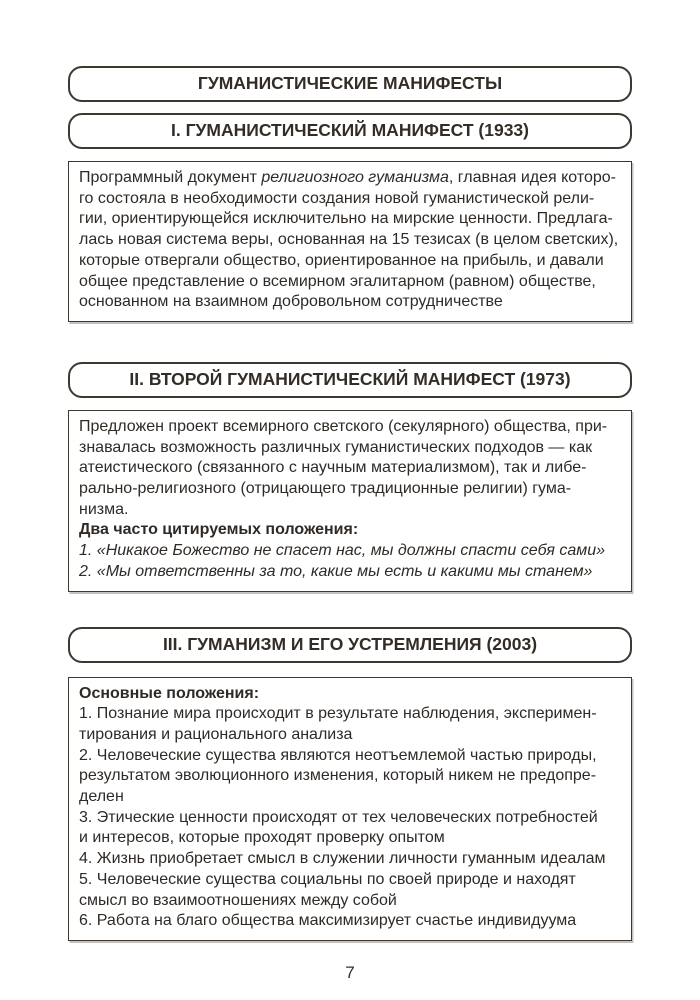  I want to click on page-title-box: ГУМАНИСТИЧЕСКИЕ МАНИФЕСТЫ, so click(350, 84).